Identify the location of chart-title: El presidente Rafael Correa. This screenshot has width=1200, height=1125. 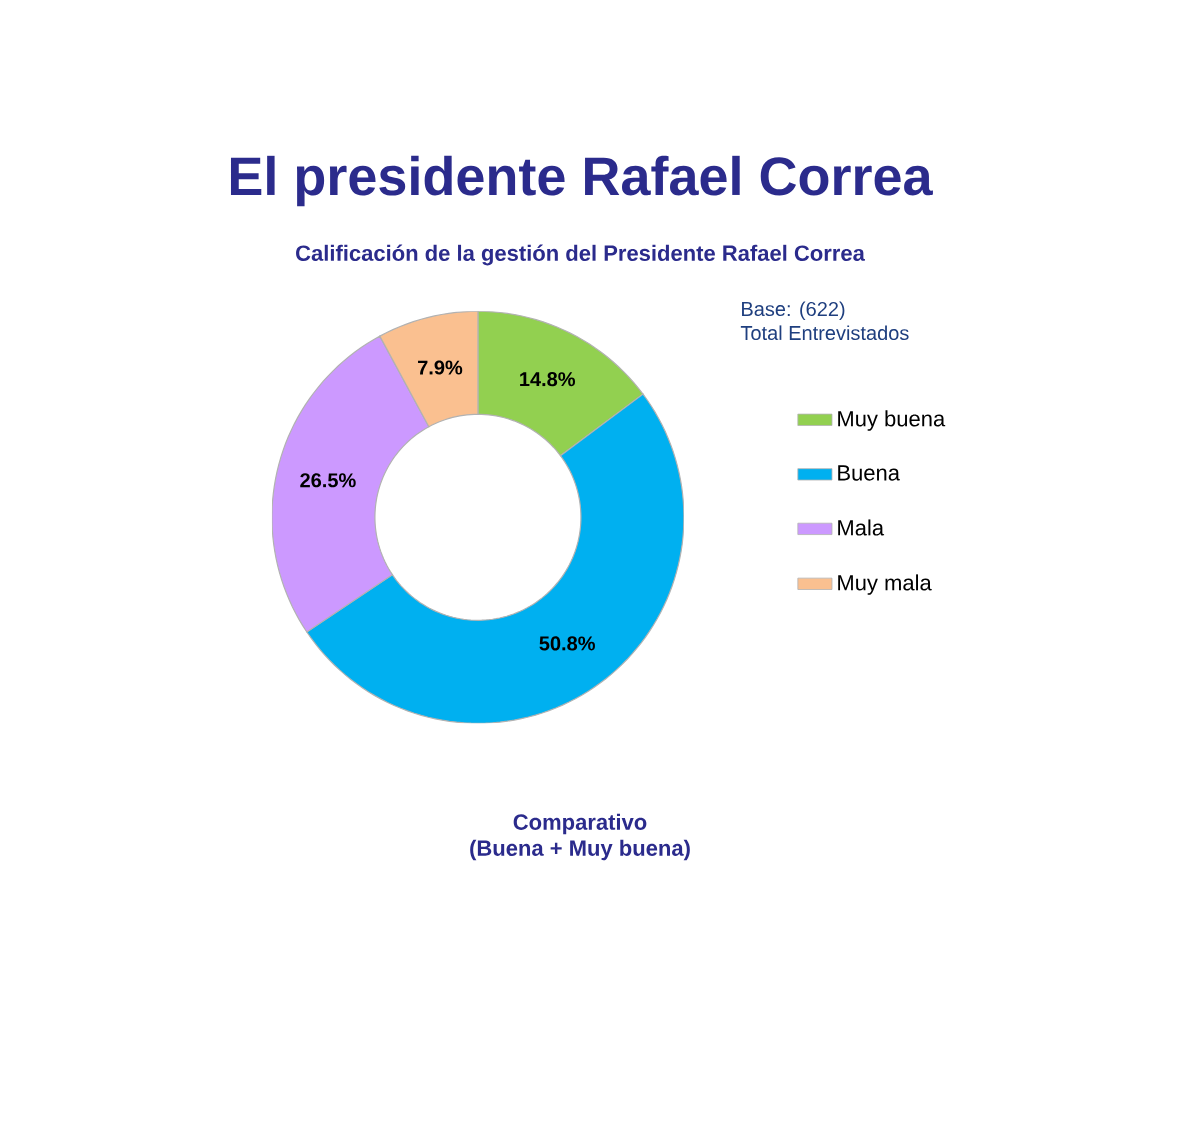
(581, 181).